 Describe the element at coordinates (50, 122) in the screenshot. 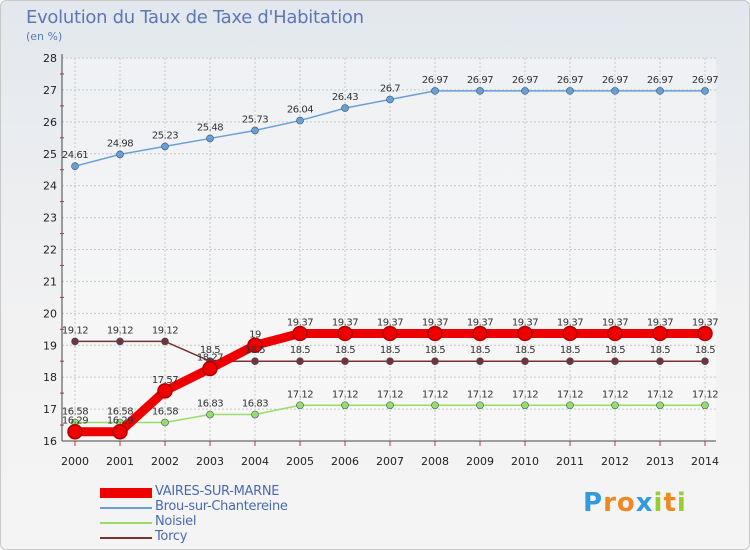

I see `y-tick-label: 26` at that location.